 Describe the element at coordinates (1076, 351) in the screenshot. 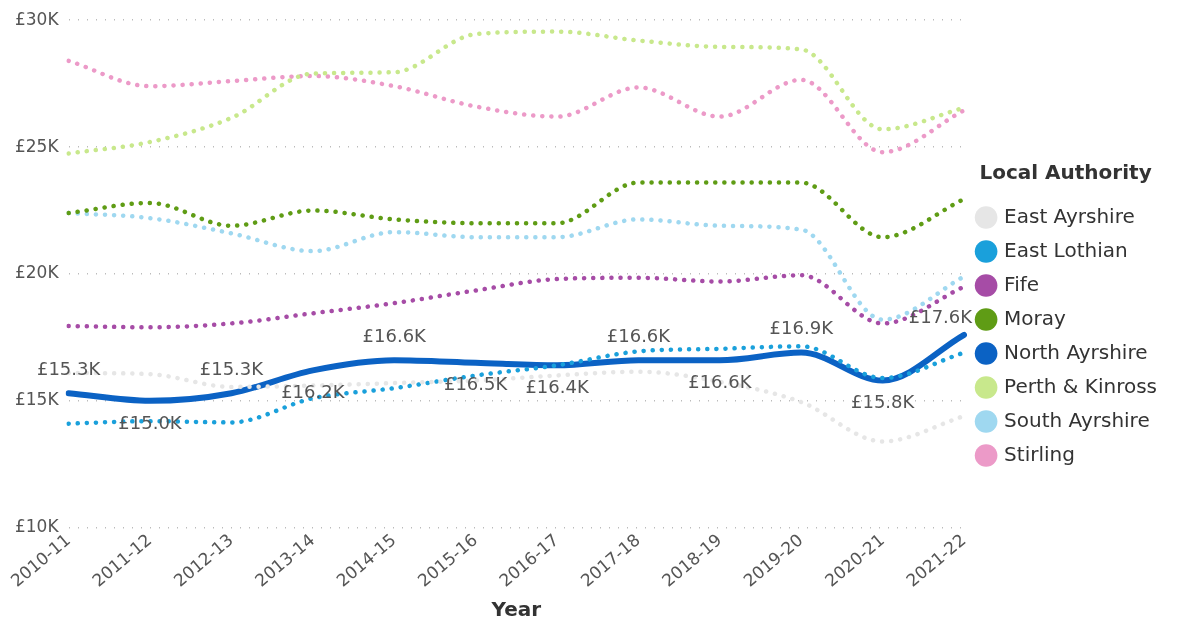

I see `legend-label: North Ayrshire` at that location.